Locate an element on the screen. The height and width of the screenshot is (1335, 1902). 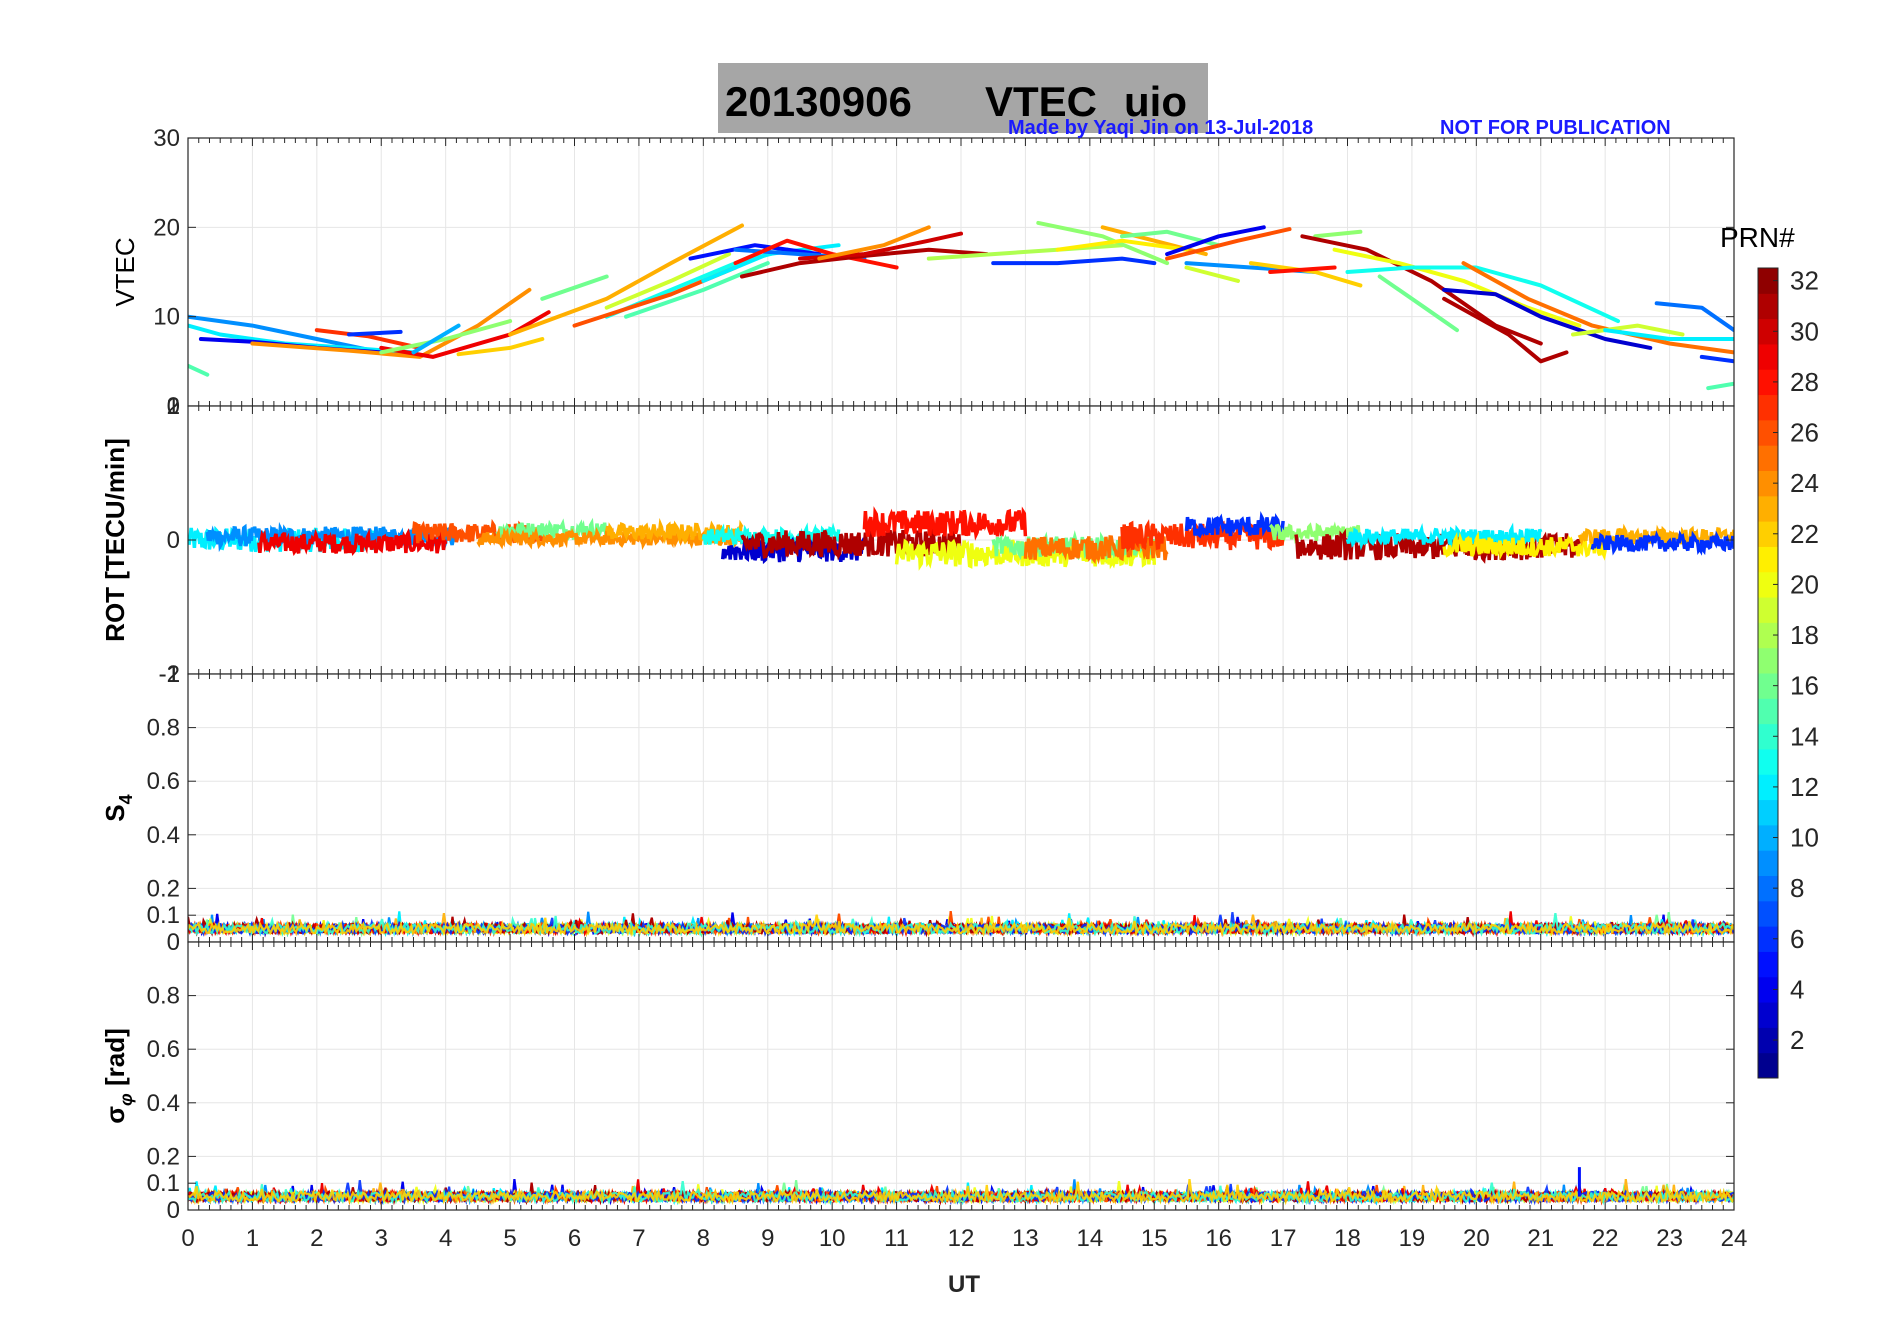
colorbar-tick-label: 20 is located at coordinates (1804, 584).